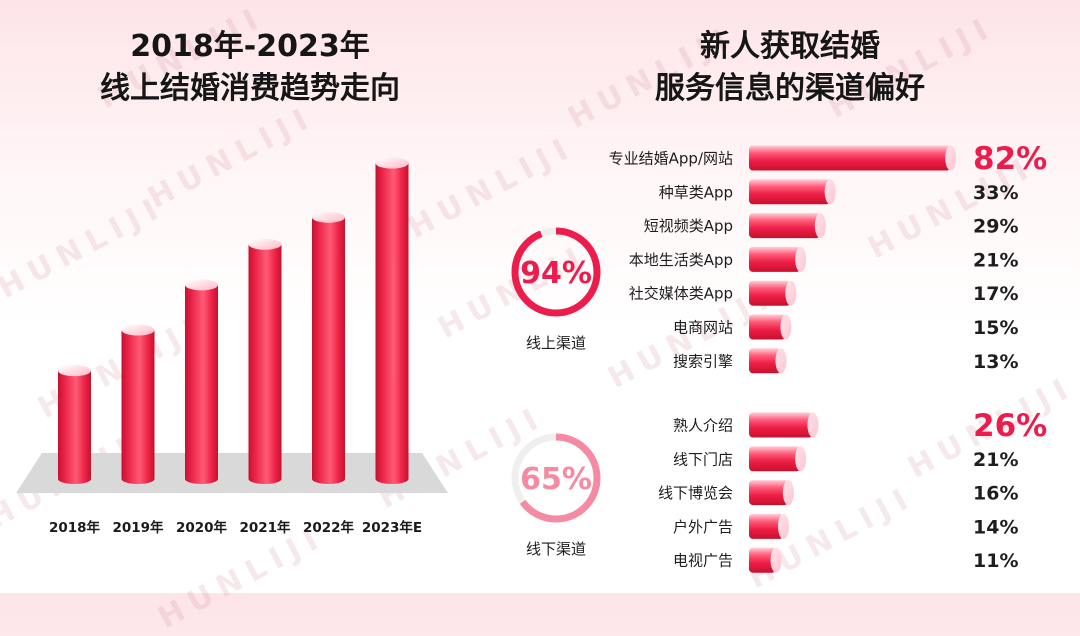 The width and height of the screenshot is (1080, 636). Describe the element at coordinates (703, 527) in the screenshot. I see `category-label: 户外广告` at that location.